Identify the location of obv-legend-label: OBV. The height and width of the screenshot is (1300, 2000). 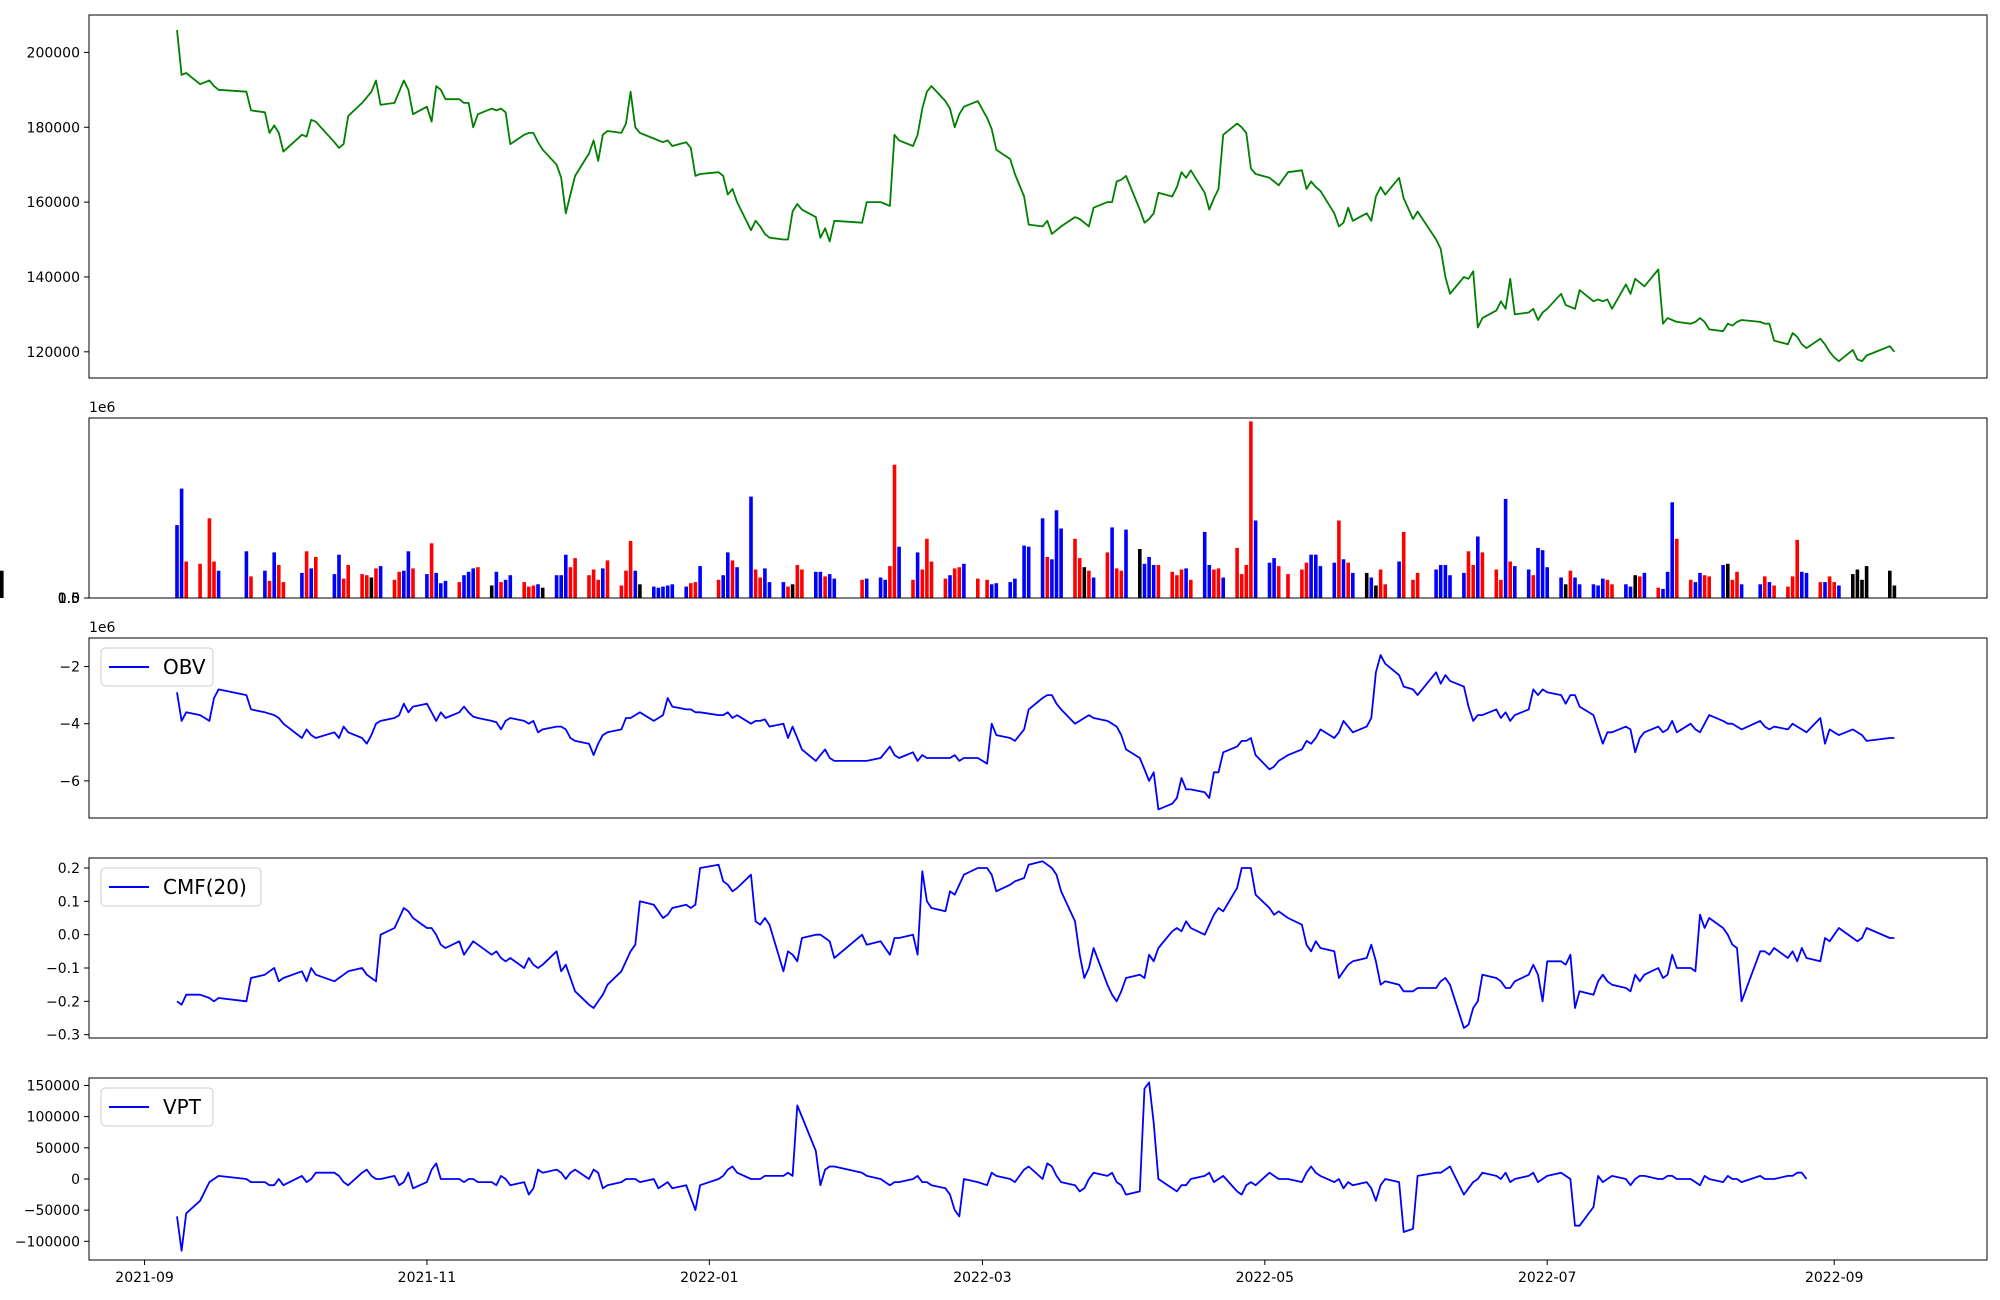
(184, 667).